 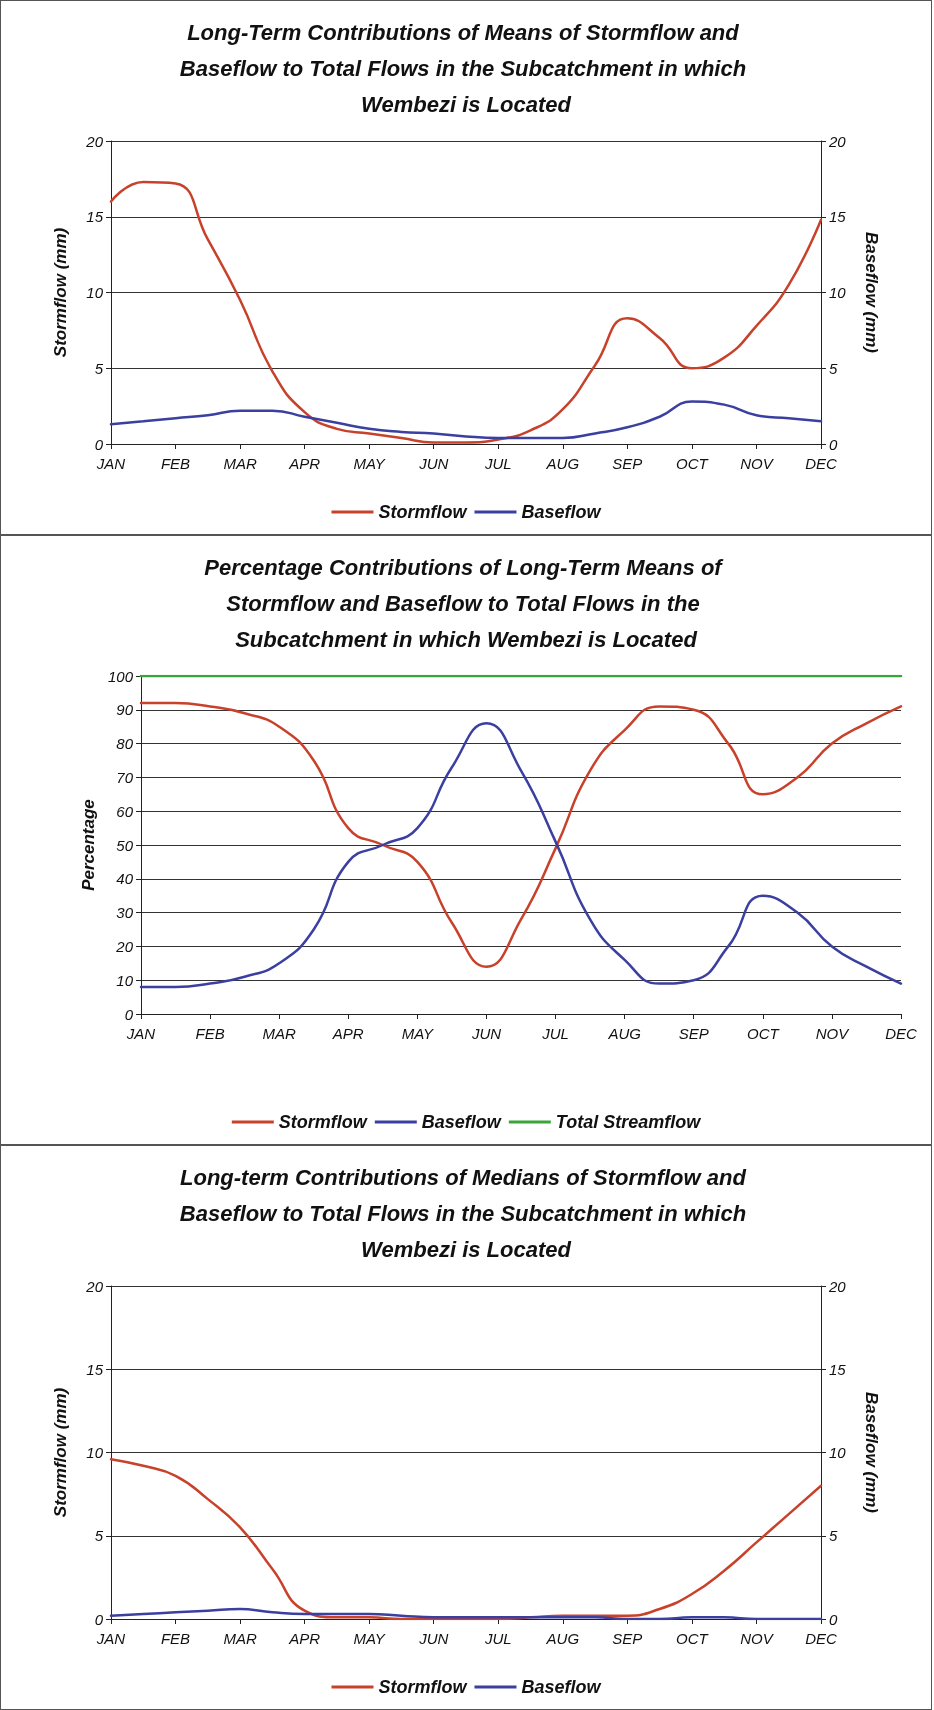 I want to click on y-tick-label: 30, so click(x=125, y=913).